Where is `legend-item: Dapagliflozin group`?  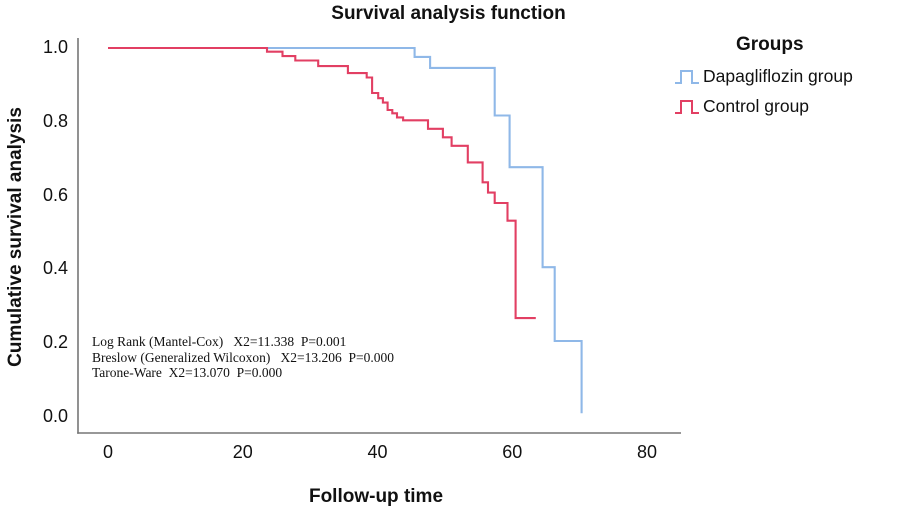 legend-item: Dapagliflozin group is located at coordinates (785, 76).